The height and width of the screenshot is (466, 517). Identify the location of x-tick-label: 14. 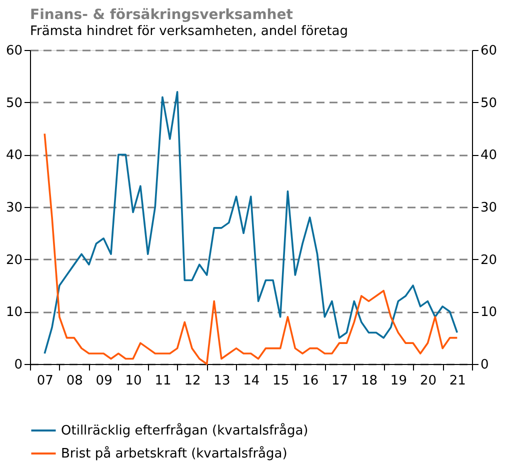
(251, 381).